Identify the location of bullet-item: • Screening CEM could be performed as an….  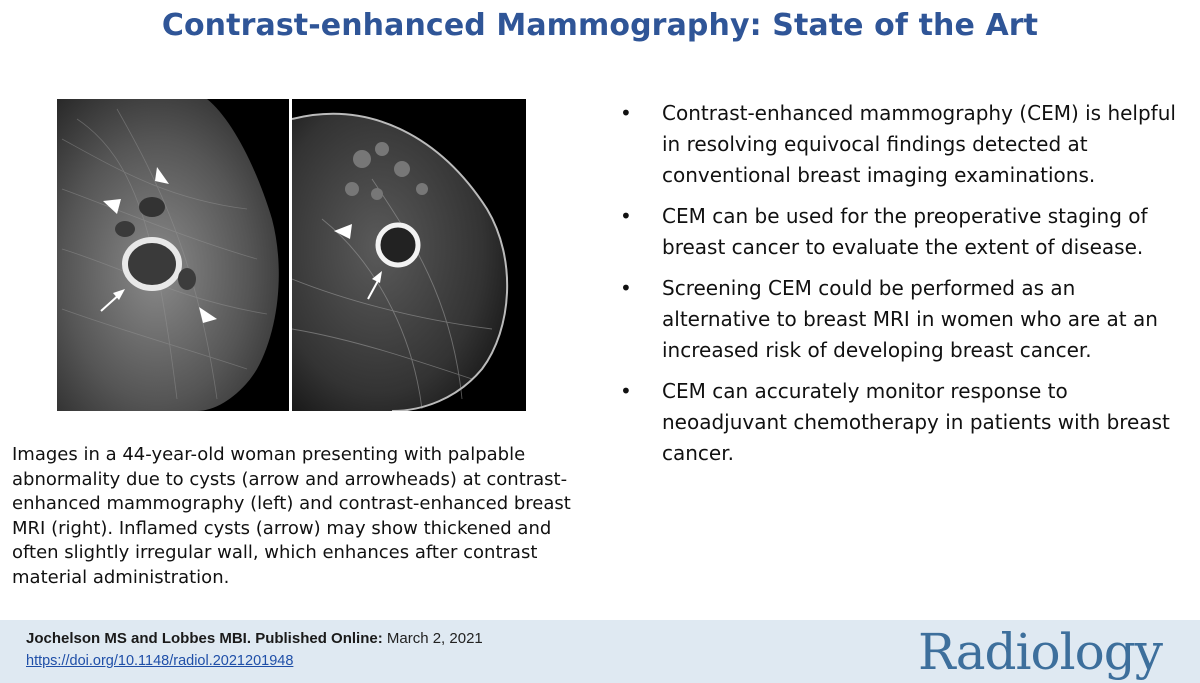
(903, 319).